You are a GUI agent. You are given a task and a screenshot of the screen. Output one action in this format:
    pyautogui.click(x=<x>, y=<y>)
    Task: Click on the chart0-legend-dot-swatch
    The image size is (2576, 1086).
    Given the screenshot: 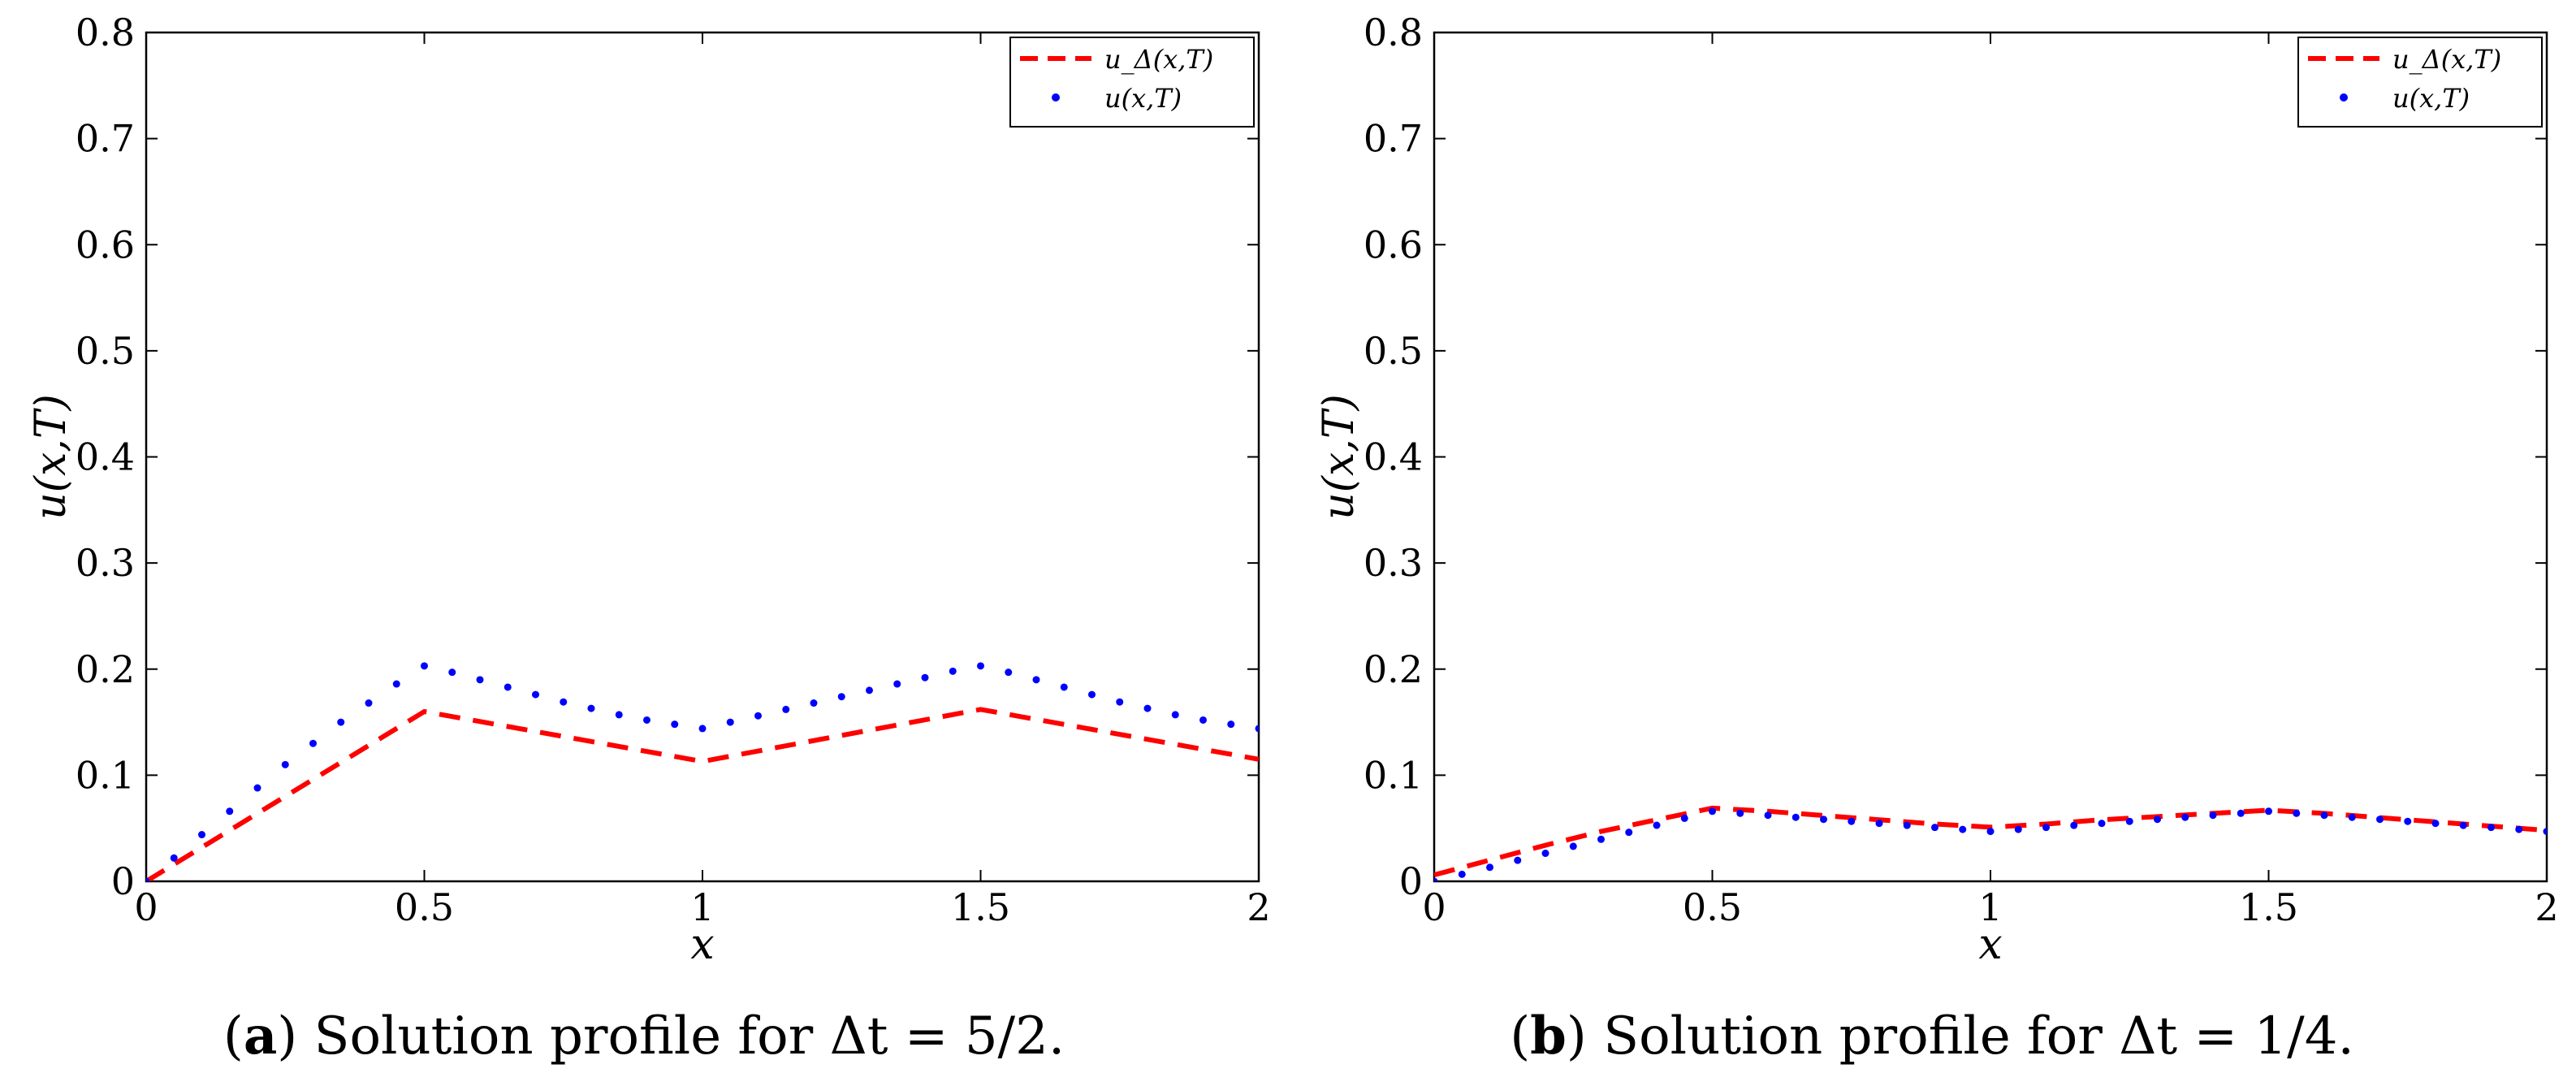 What is the action you would take?
    pyautogui.click(x=1056, y=97)
    